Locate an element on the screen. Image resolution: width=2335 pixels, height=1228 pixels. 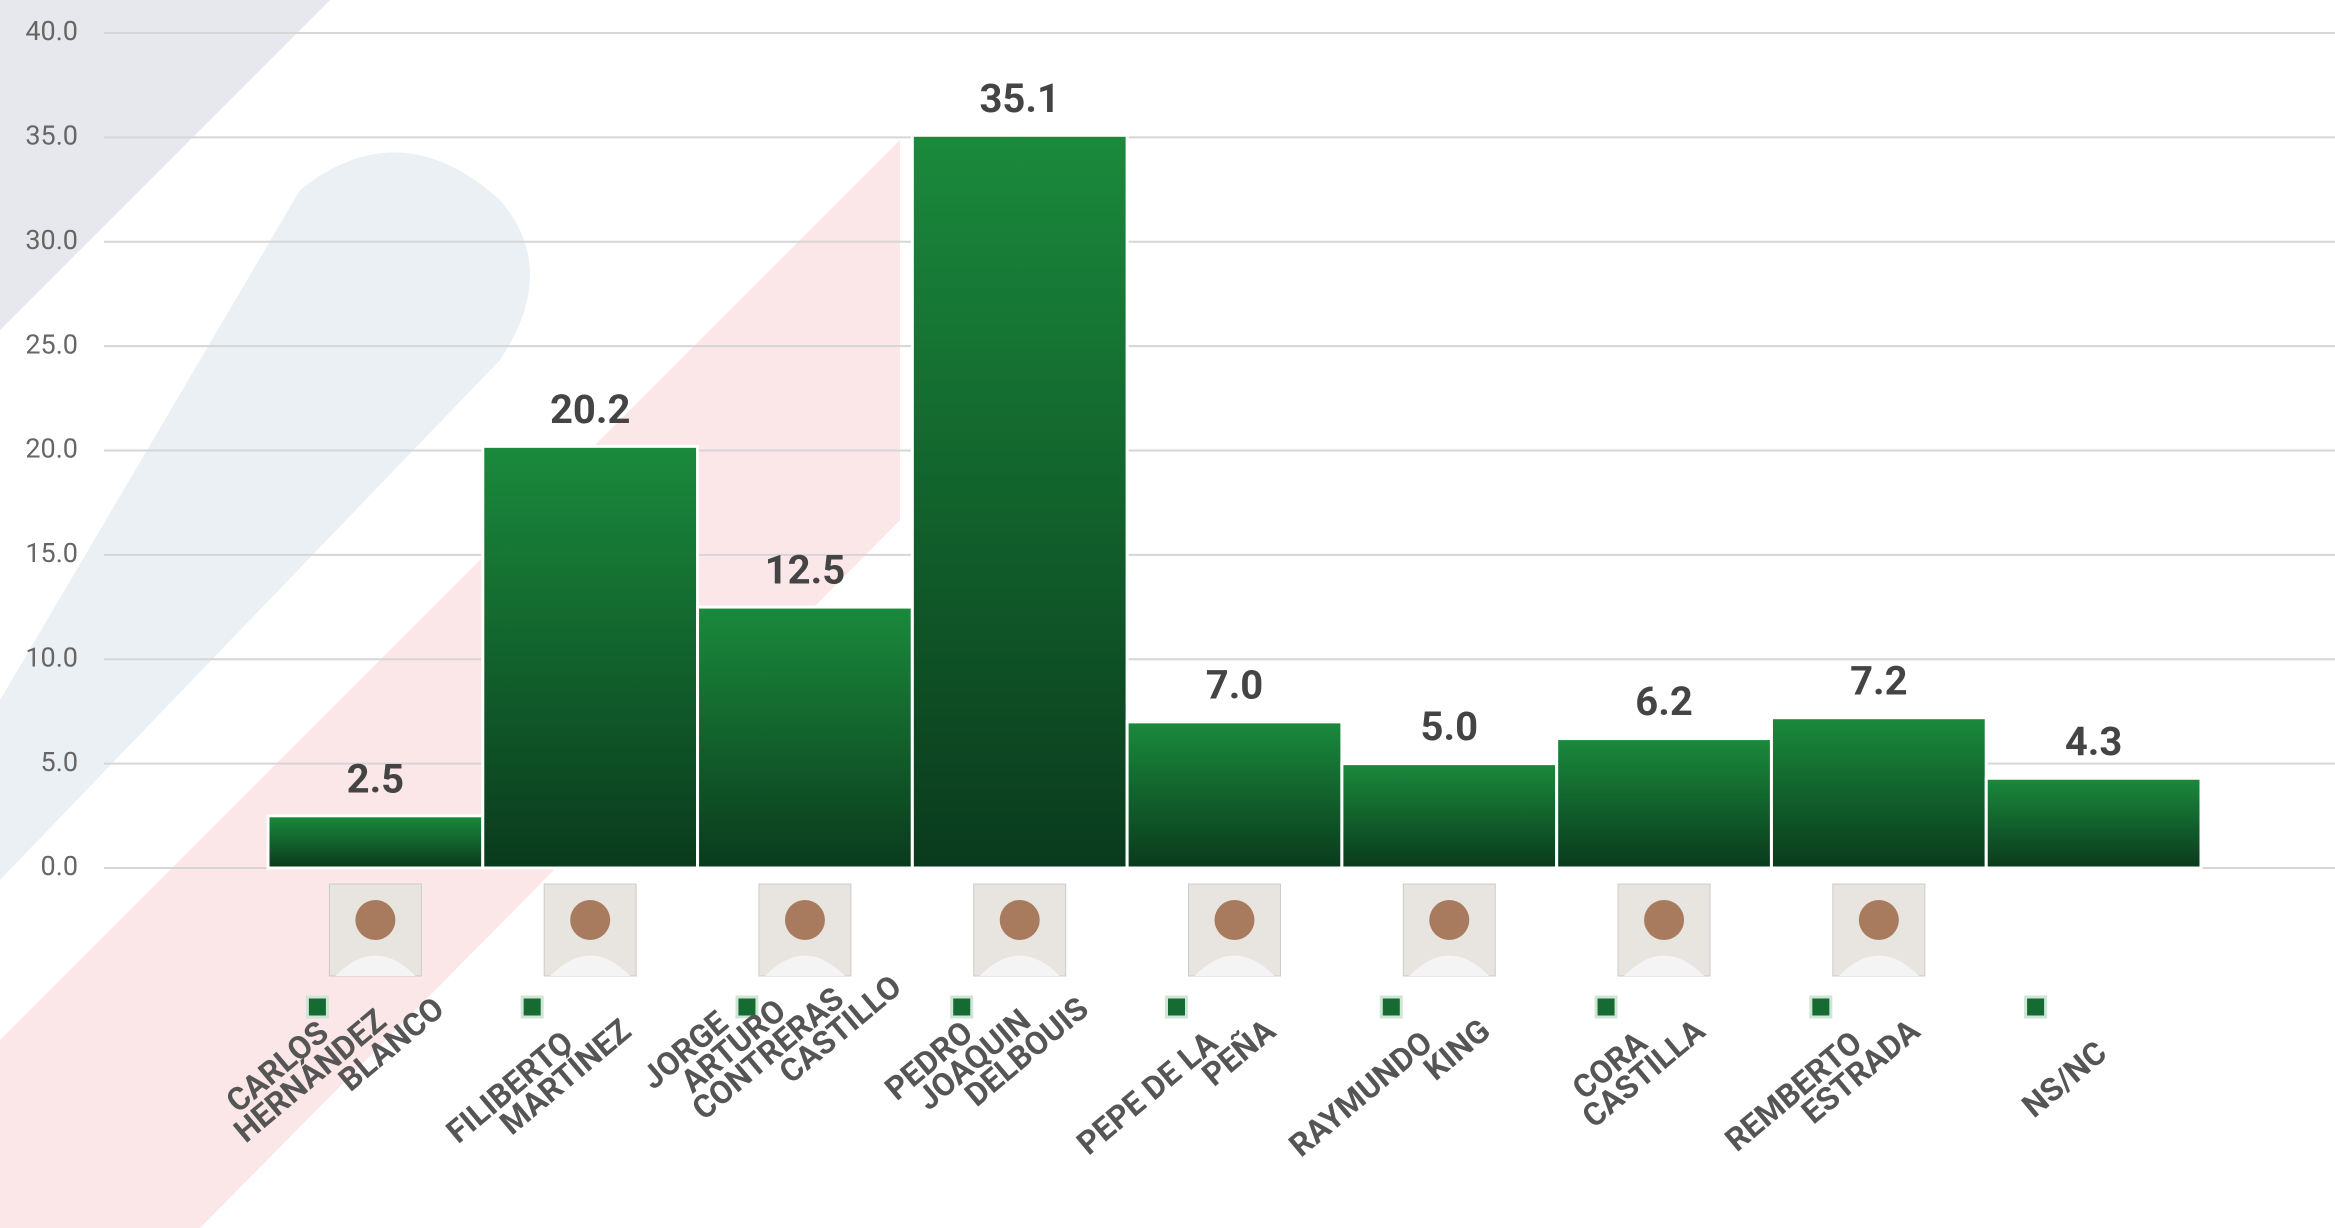
y-tick-label: 5.0 is located at coordinates (59, 762).